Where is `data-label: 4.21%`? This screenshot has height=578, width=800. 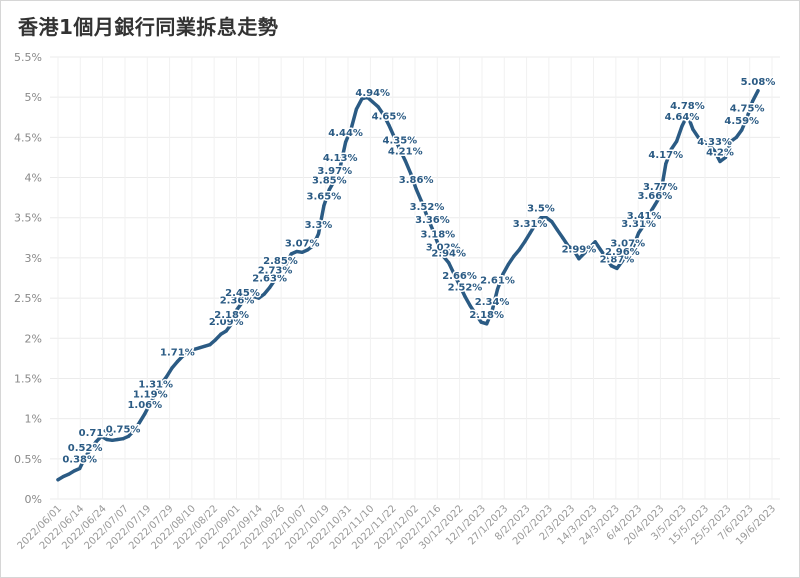
data-label: 4.21% is located at coordinates (405, 152).